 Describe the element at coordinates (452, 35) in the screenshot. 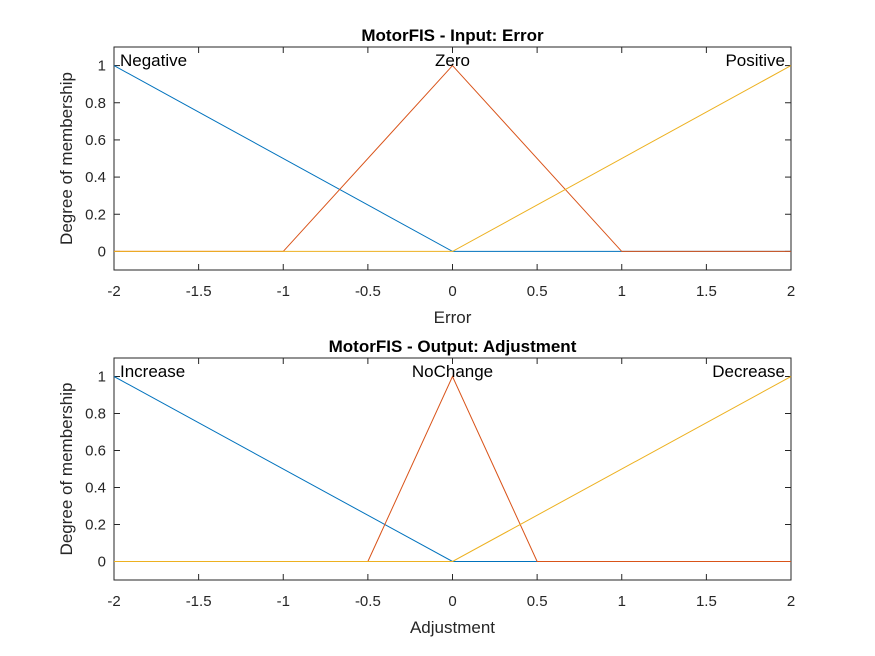

I see `plot-title: MotorFIS - Input: Error` at that location.